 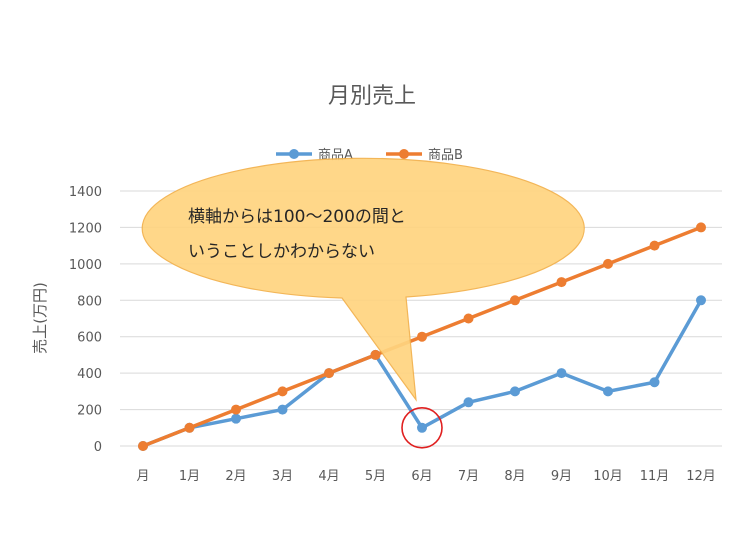 I want to click on y-tick-6: 1200, so click(x=85, y=228).